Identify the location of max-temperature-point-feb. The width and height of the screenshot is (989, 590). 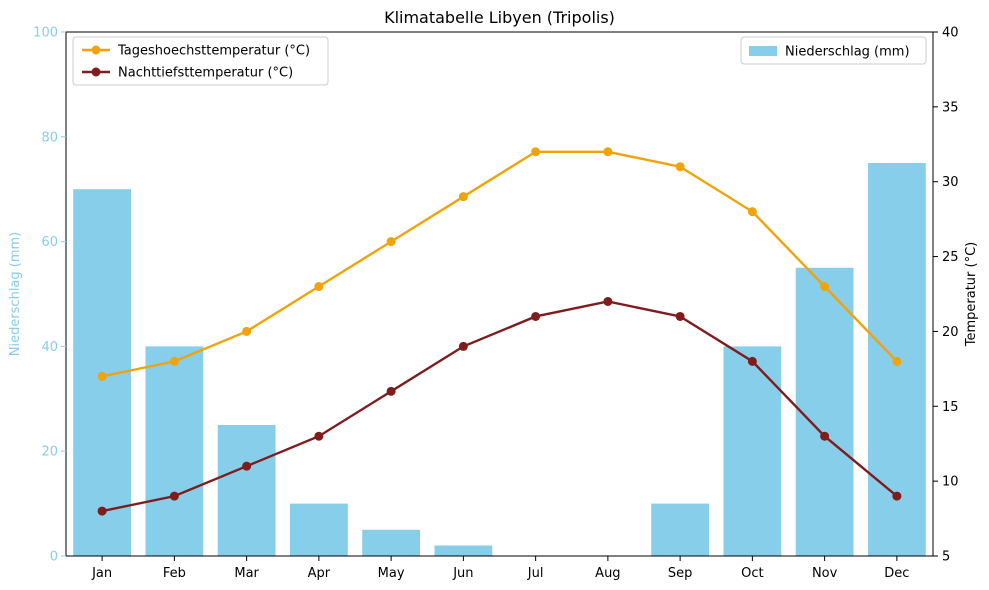
(174, 361).